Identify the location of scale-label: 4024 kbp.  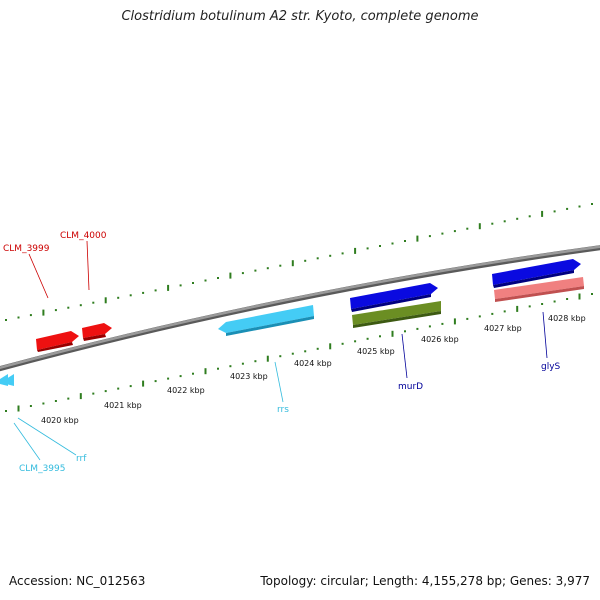
(313, 363).